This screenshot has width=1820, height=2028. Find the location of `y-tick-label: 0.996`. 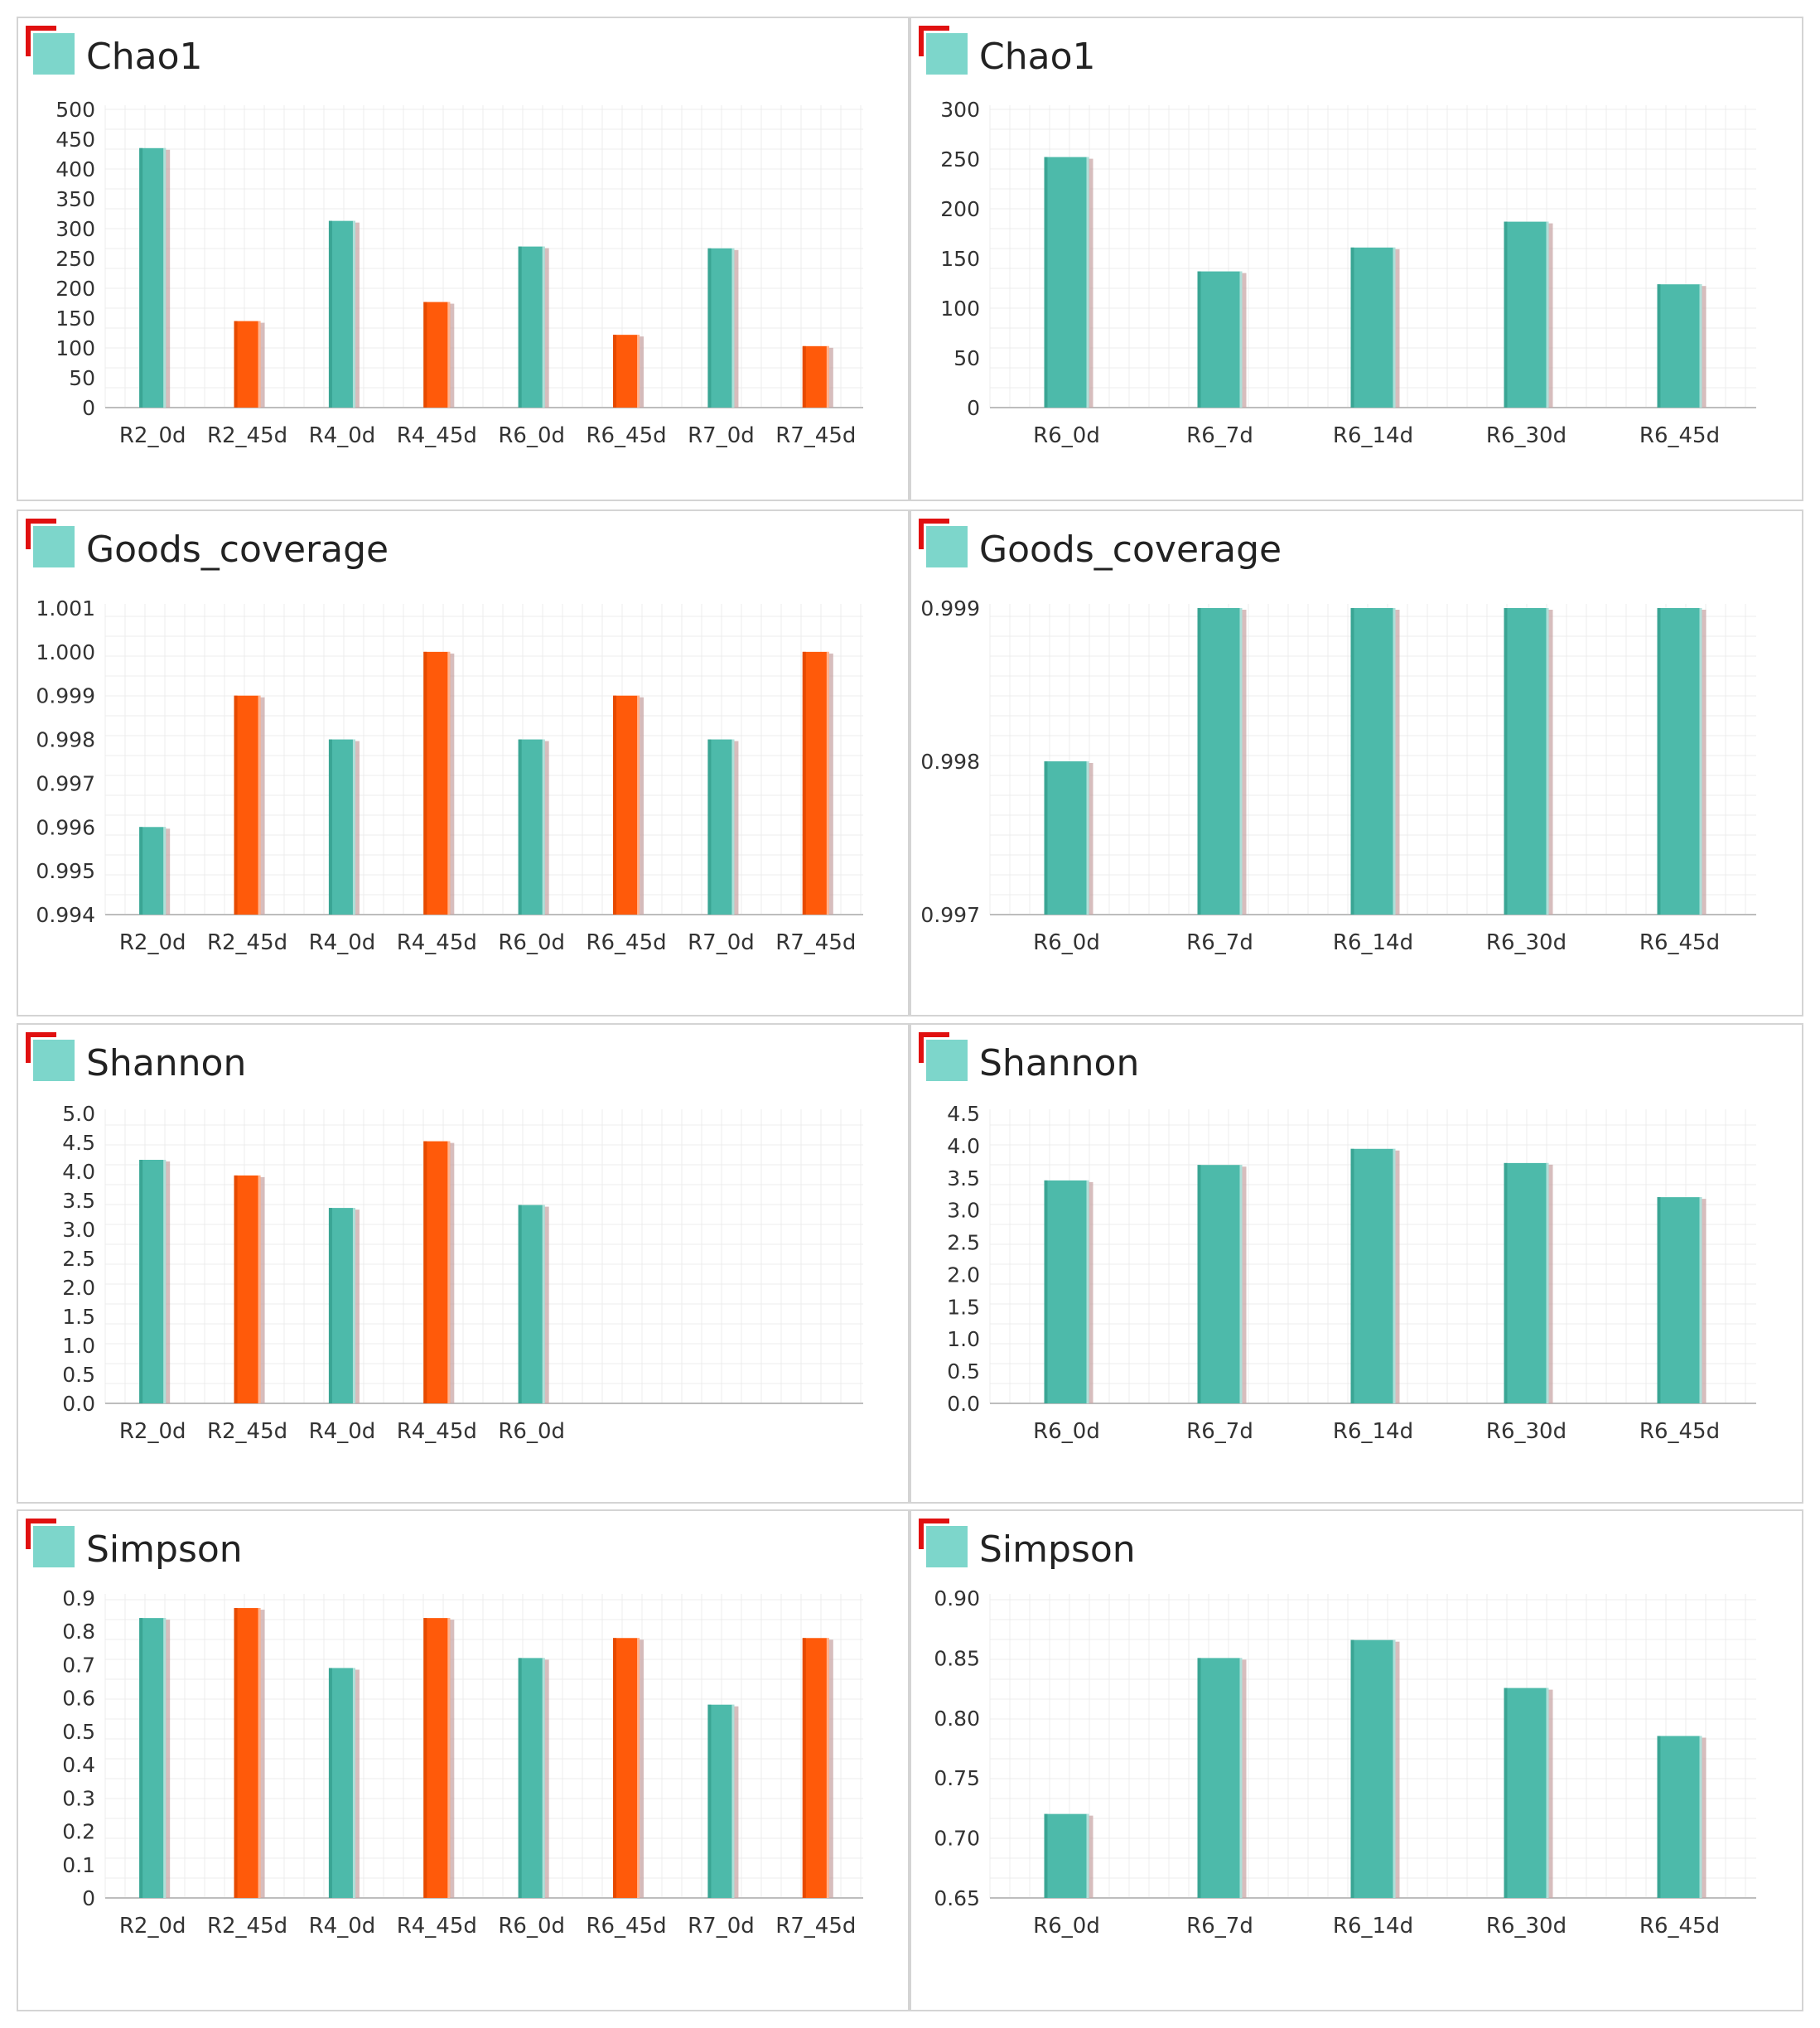

y-tick-label: 0.996 is located at coordinates (65, 827).